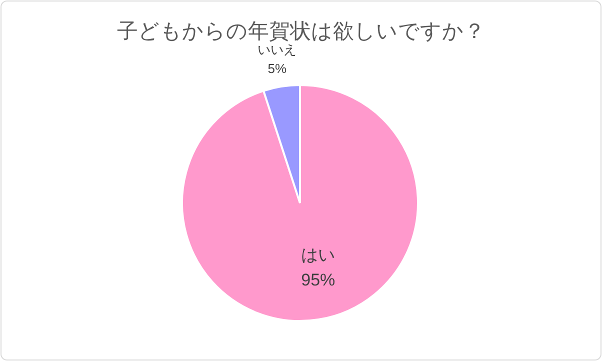  Describe the element at coordinates (318, 255) in the screenshot. I see `slice-label: はい` at that location.